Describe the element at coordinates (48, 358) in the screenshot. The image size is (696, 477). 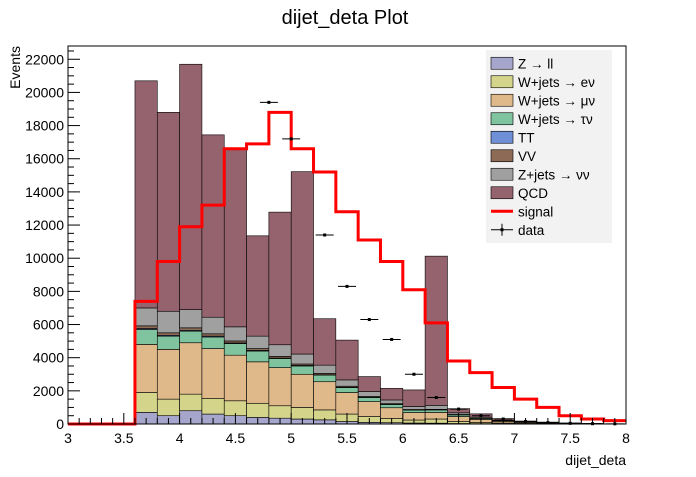
I see `y-tick-label-2: 4000` at that location.